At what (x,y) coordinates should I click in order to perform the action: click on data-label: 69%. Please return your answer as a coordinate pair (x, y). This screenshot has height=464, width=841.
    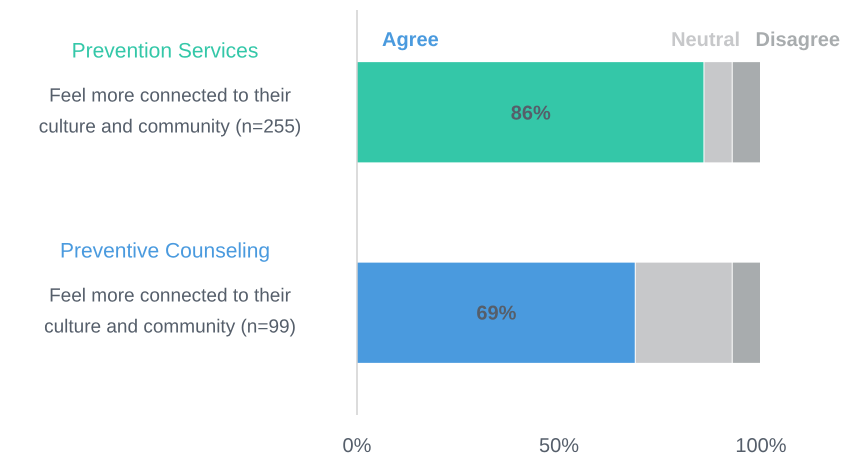
    Looking at the image, I should click on (496, 313).